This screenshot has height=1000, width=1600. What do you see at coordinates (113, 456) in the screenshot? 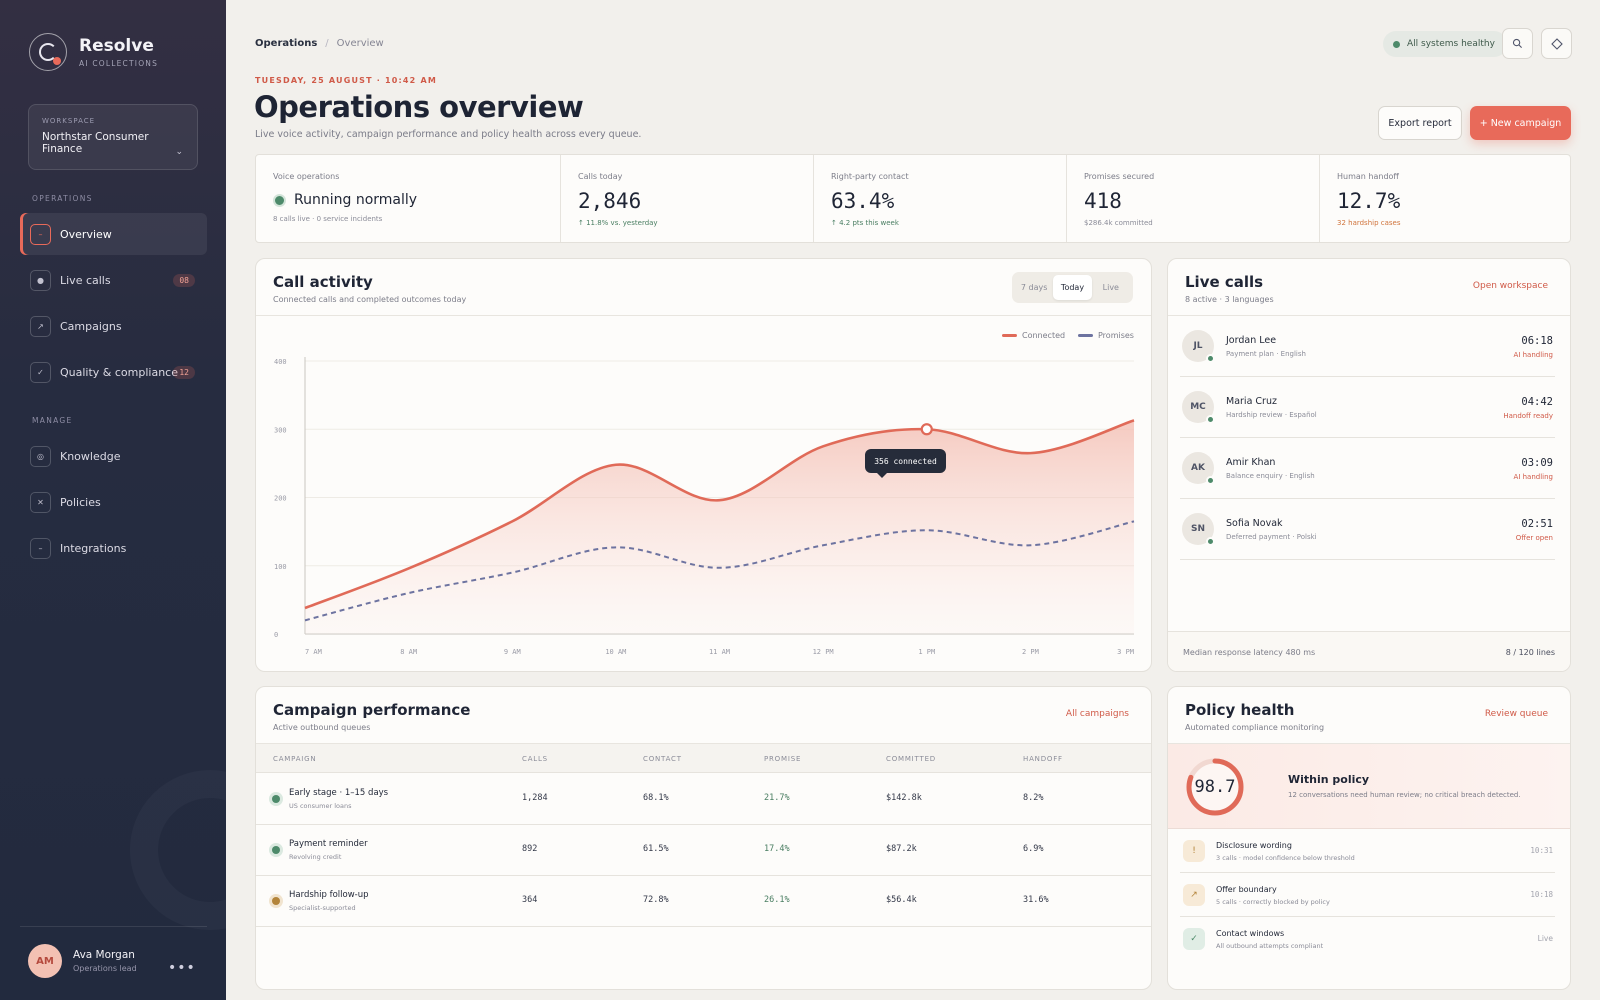
I see `sidebar-item-knowledge: ◎ Knowledge` at bounding box center [113, 456].